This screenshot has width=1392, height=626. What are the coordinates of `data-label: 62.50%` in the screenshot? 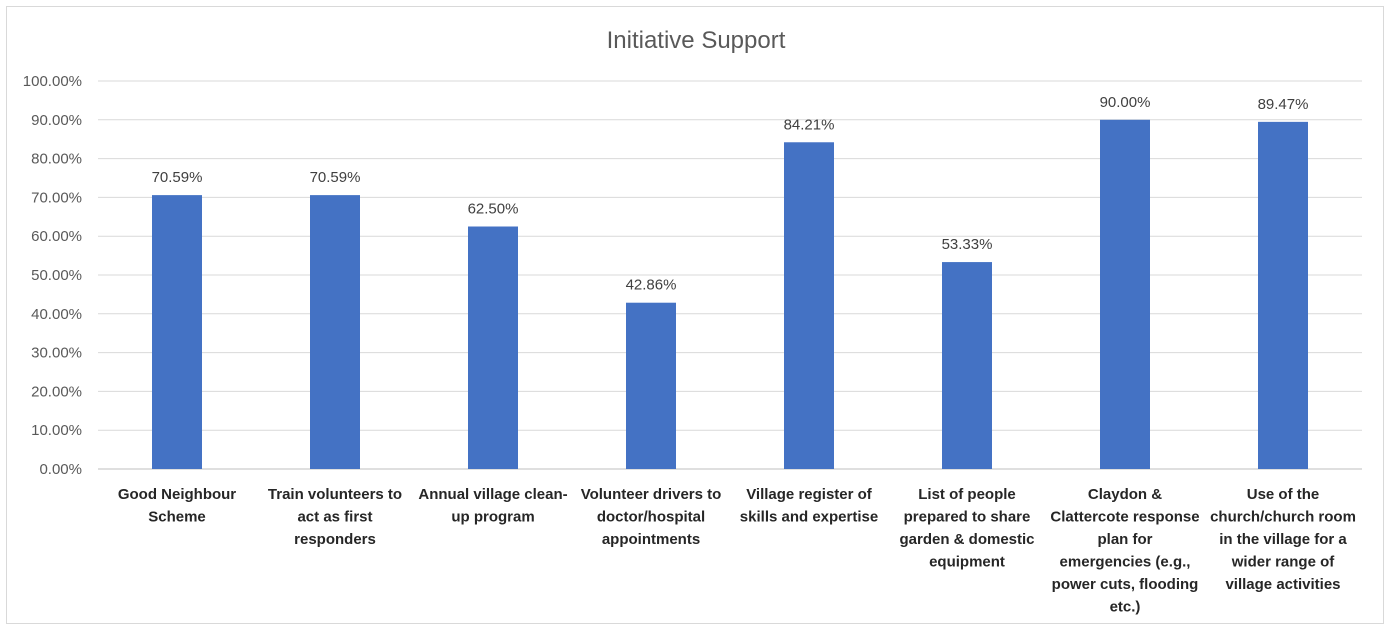 It's located at (493, 209).